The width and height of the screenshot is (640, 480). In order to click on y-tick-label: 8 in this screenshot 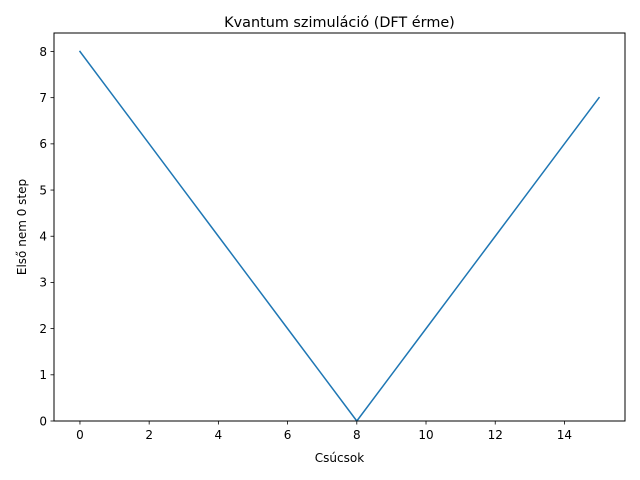, I will do `click(43, 52)`.